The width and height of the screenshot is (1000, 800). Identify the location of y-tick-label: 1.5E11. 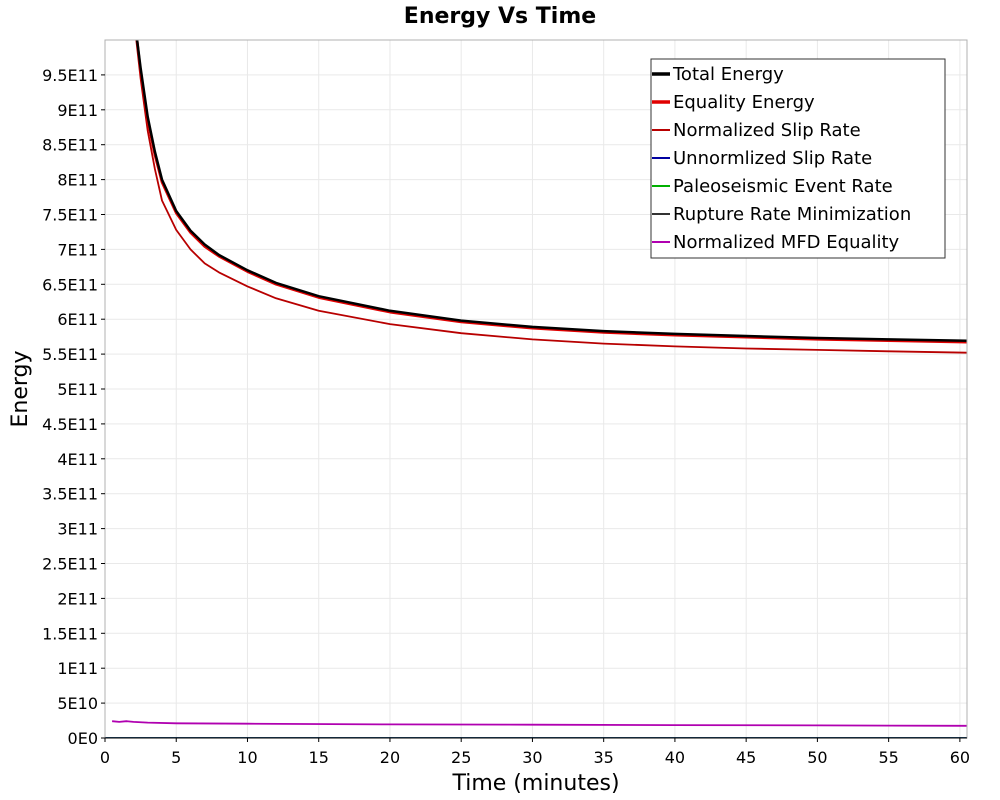
(70, 633).